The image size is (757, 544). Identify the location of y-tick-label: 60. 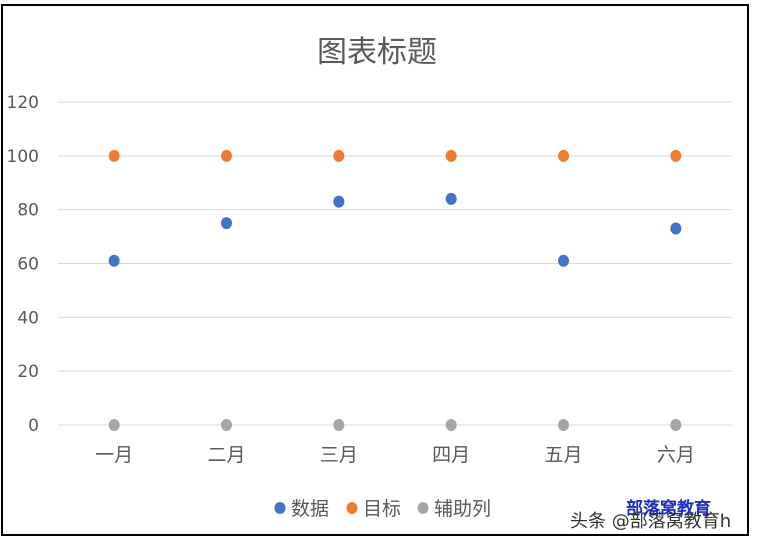
(28, 265).